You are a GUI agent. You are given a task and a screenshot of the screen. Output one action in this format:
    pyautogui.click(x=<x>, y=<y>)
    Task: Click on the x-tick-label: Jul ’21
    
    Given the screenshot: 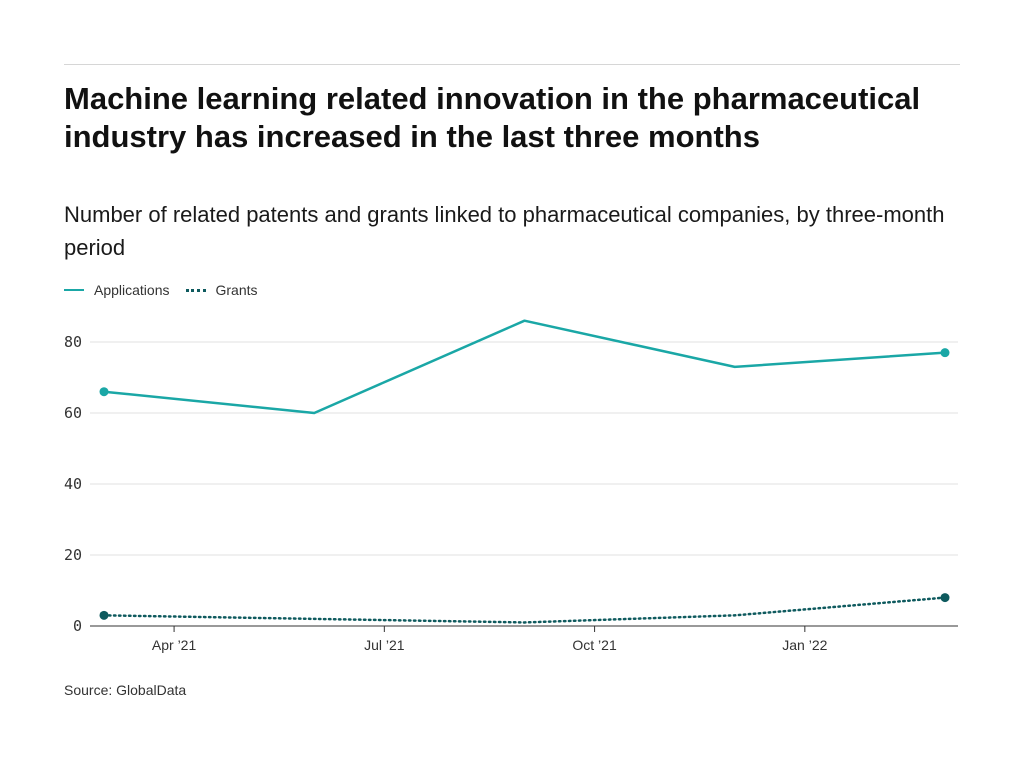 What is the action you would take?
    pyautogui.click(x=384, y=645)
    